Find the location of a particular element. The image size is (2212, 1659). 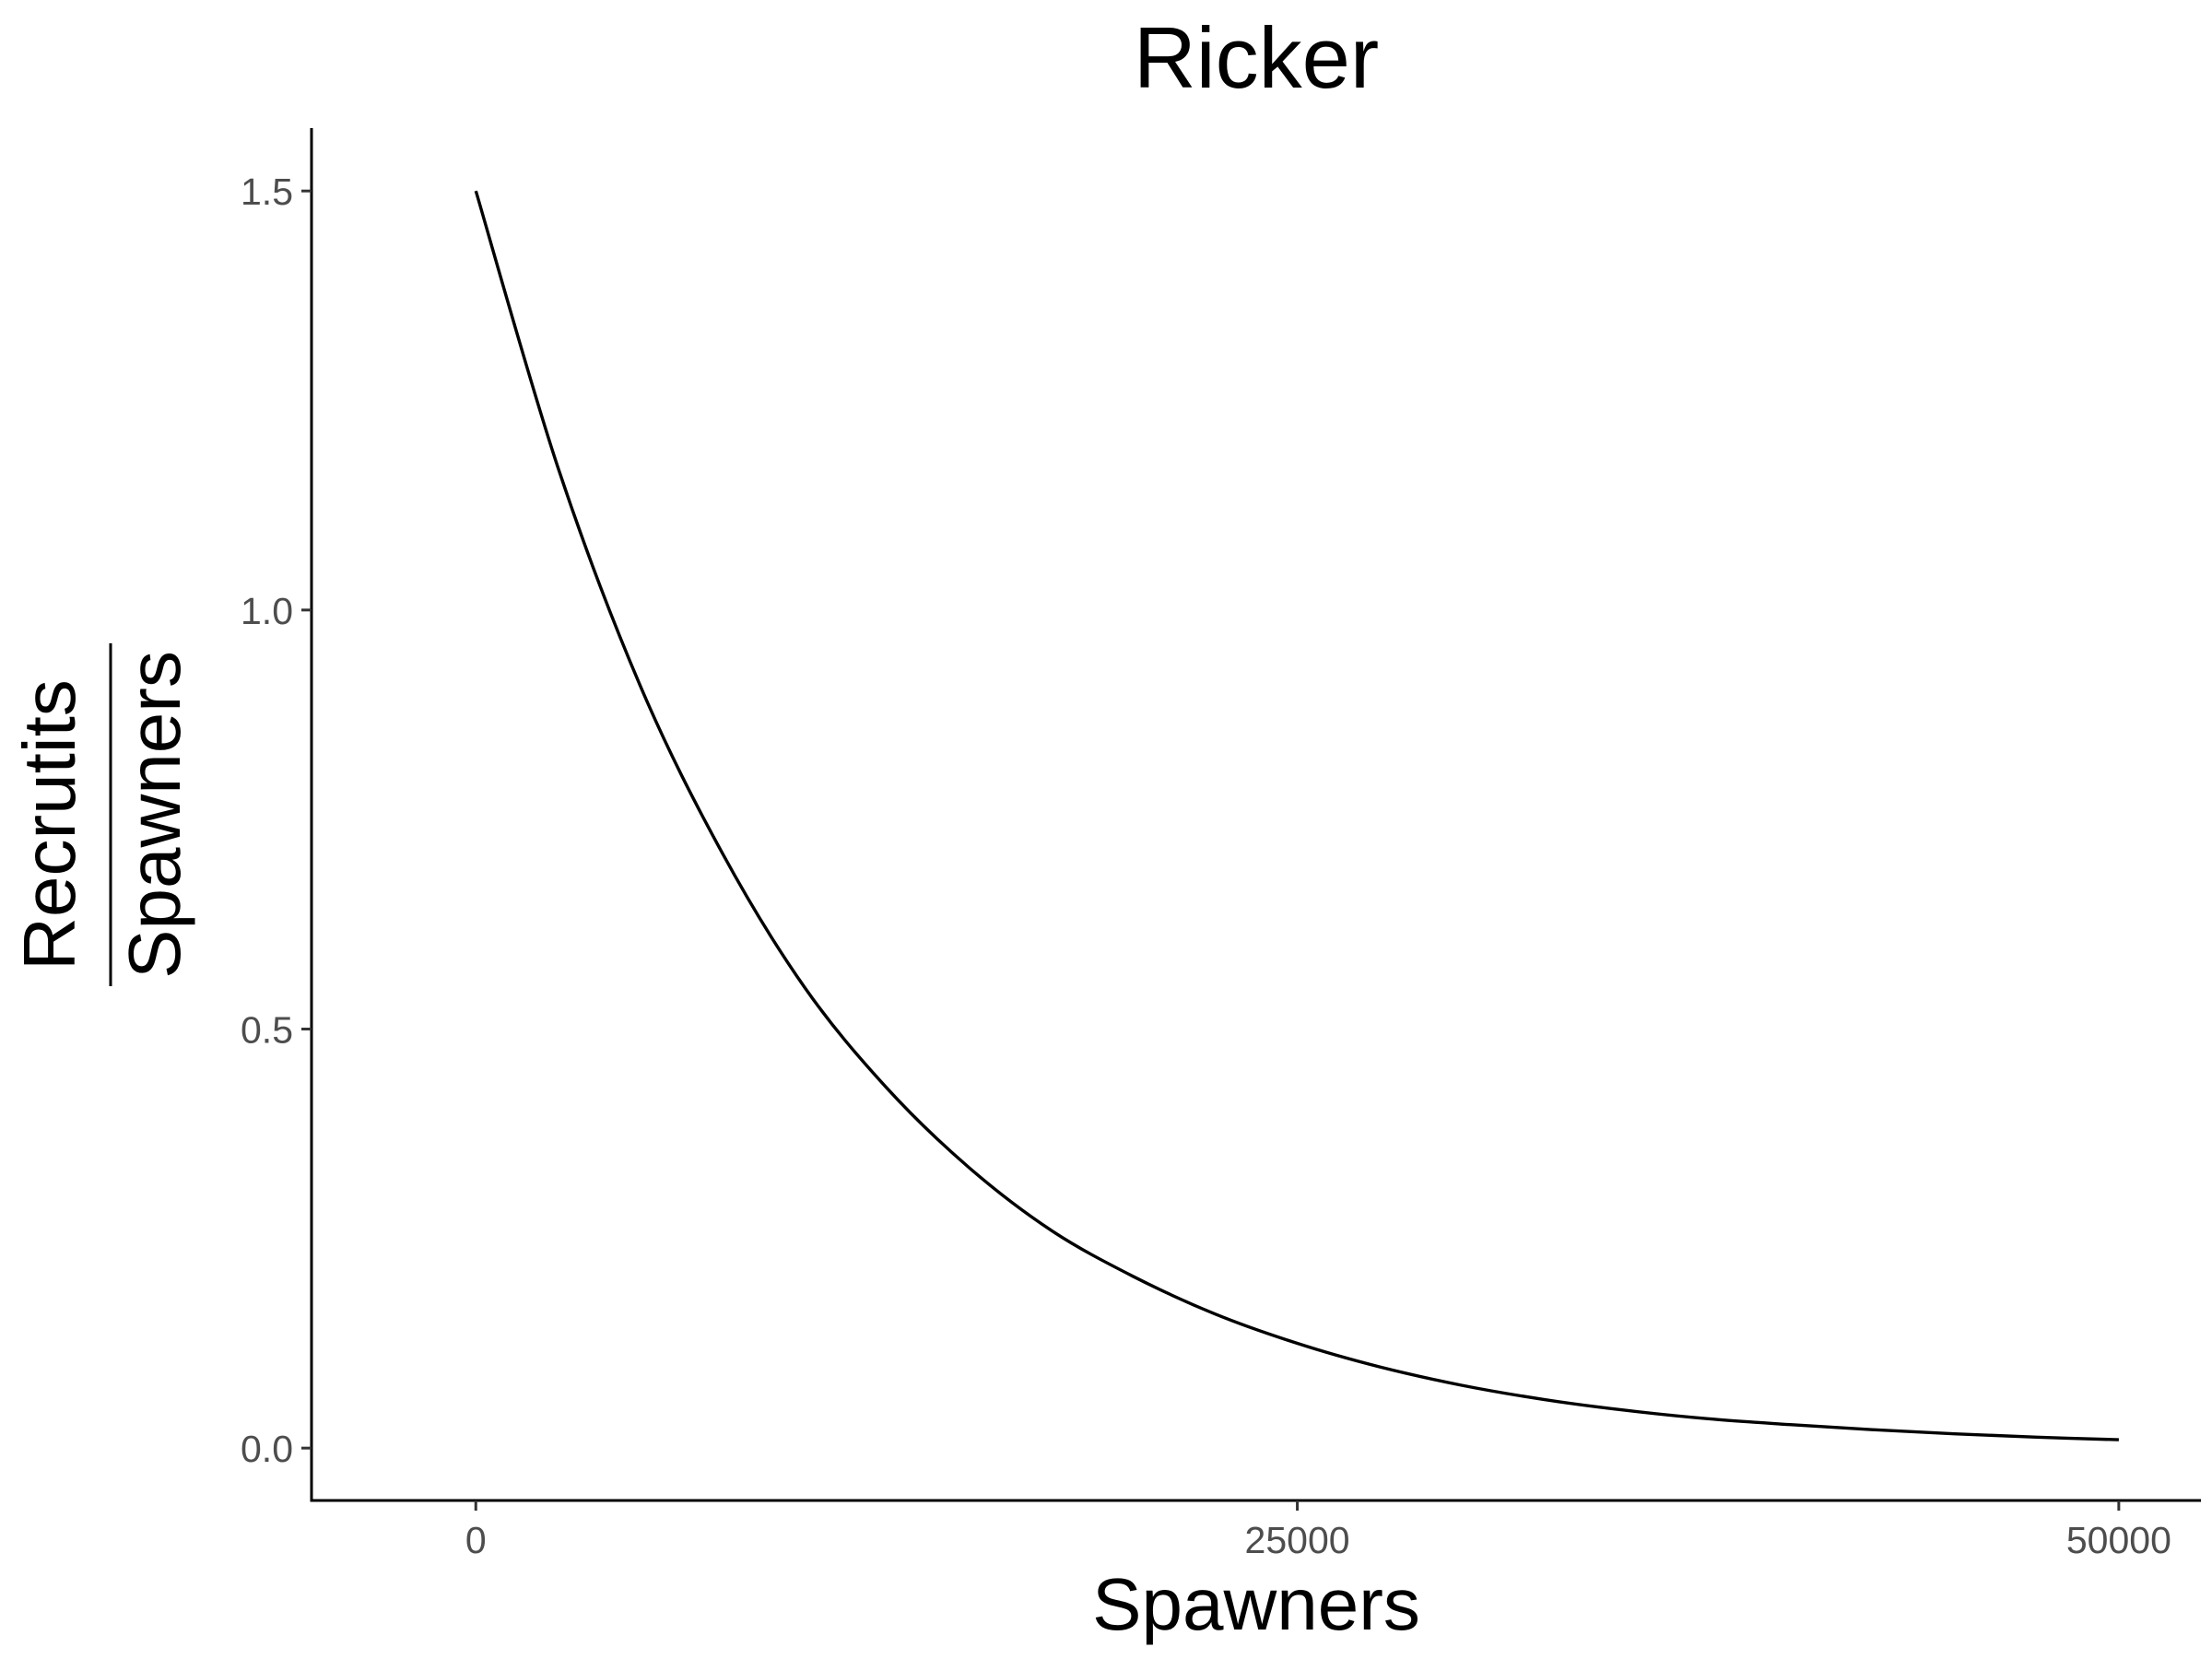

y-axis-ticks: 0.0 0.5 1.0 1.5 is located at coordinates (276, 820).